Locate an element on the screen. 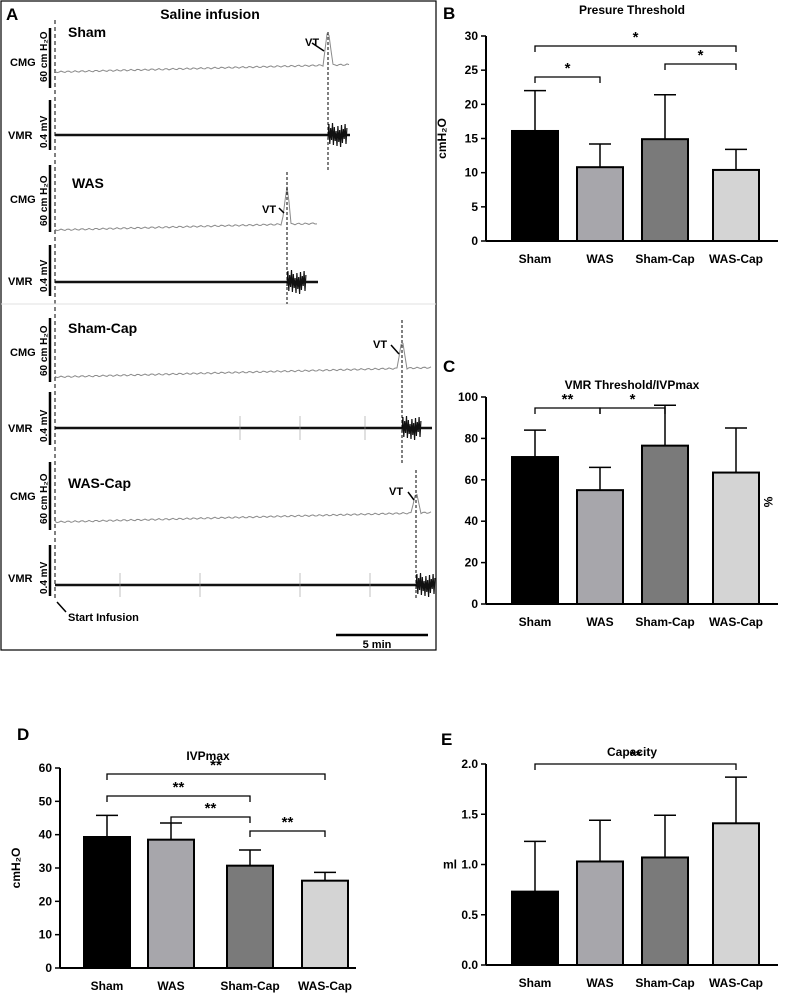  y-tick-label-e: 2.0 is located at coordinates (469, 764).